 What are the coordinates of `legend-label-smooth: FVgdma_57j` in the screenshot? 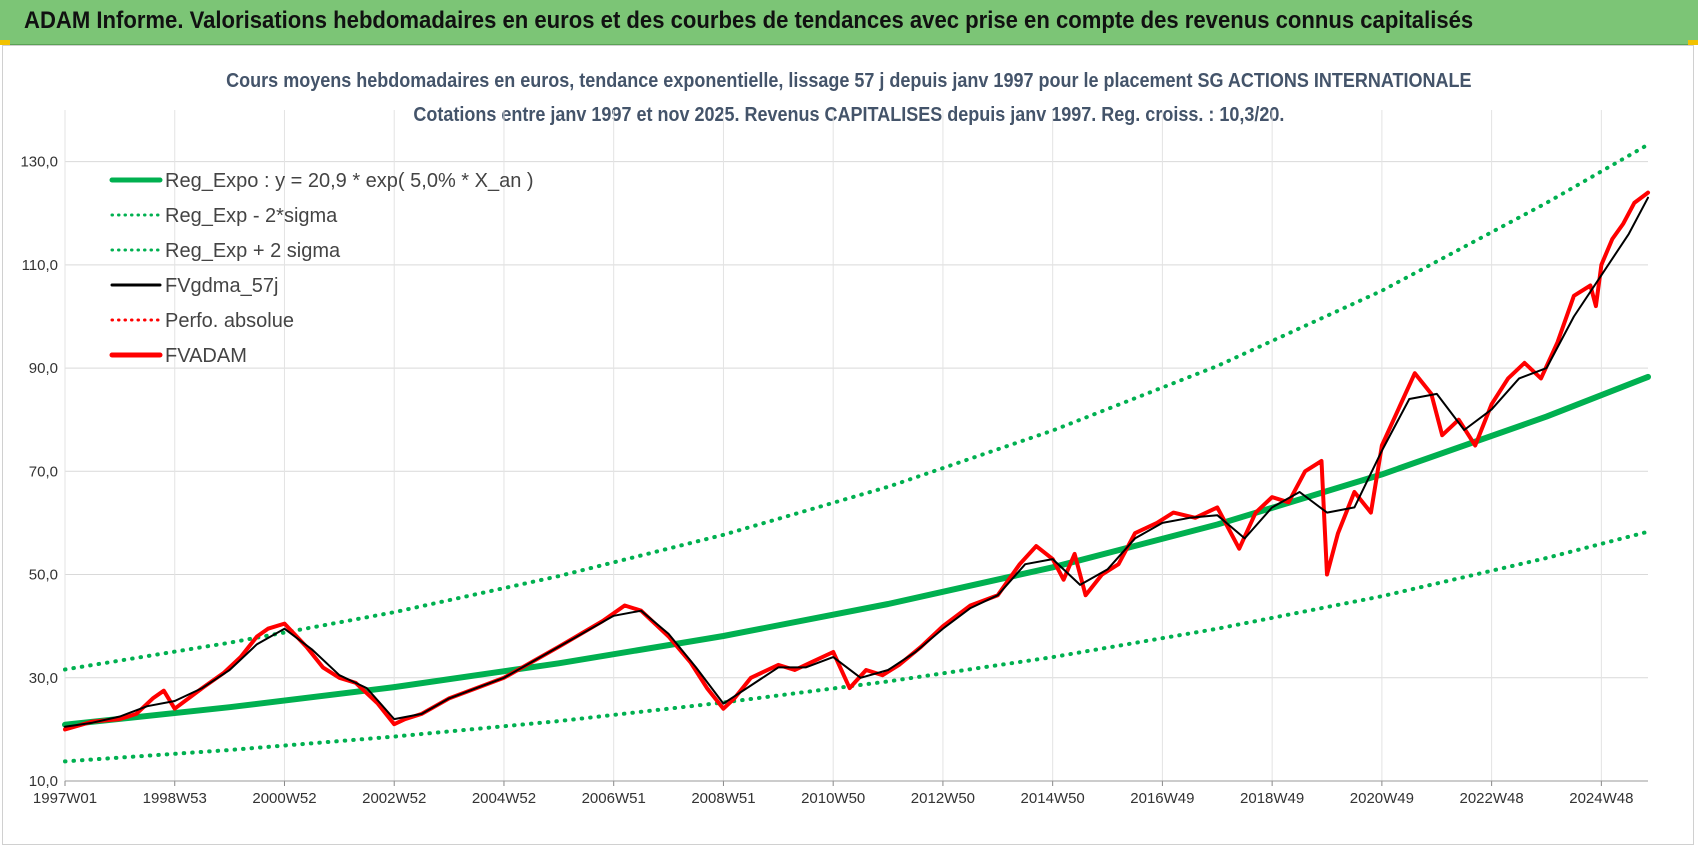 It's located at (221, 286).